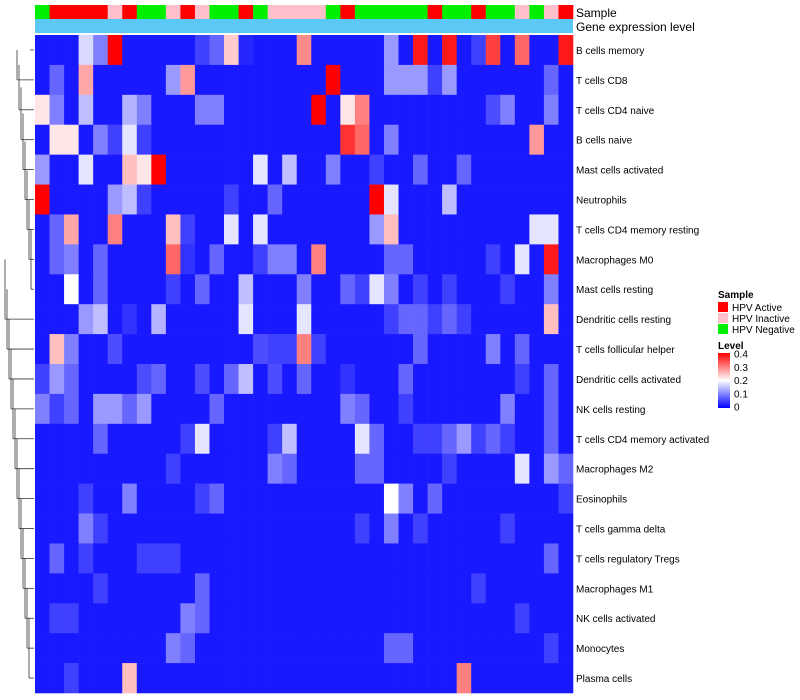 The height and width of the screenshot is (700, 800). What do you see at coordinates (723, 329) in the screenshot?
I see `sample-legend-swatch` at bounding box center [723, 329].